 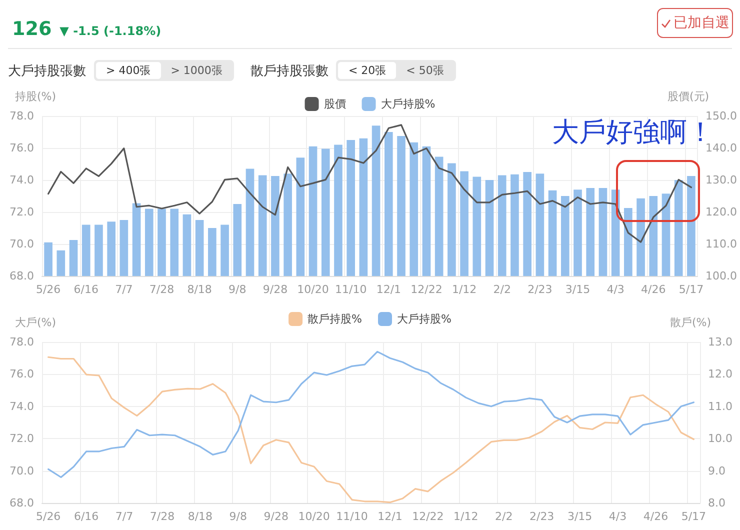 What do you see at coordinates (367, 70) in the screenshot?
I see `text: < 20張` at bounding box center [367, 70].